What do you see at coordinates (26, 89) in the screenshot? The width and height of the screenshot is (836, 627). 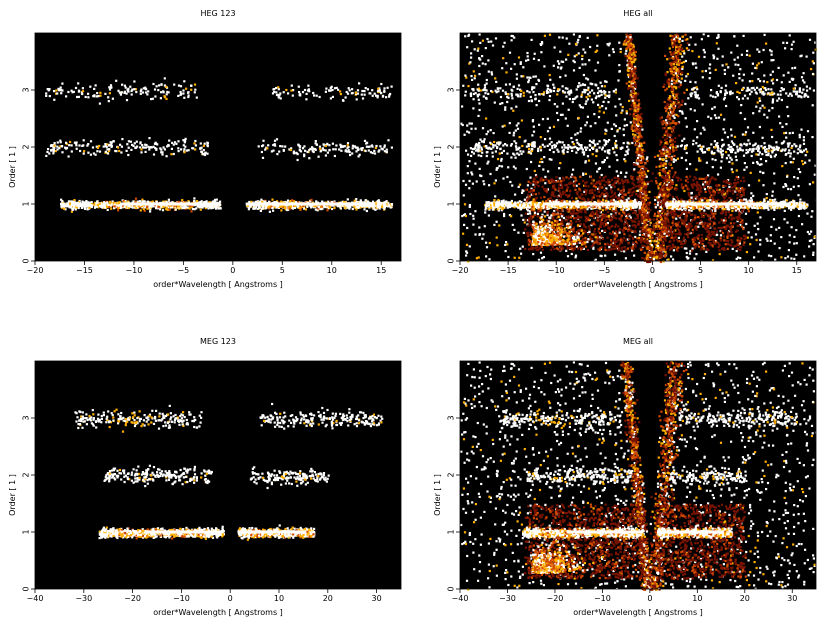 I see `y-tick-label: 3` at bounding box center [26, 89].